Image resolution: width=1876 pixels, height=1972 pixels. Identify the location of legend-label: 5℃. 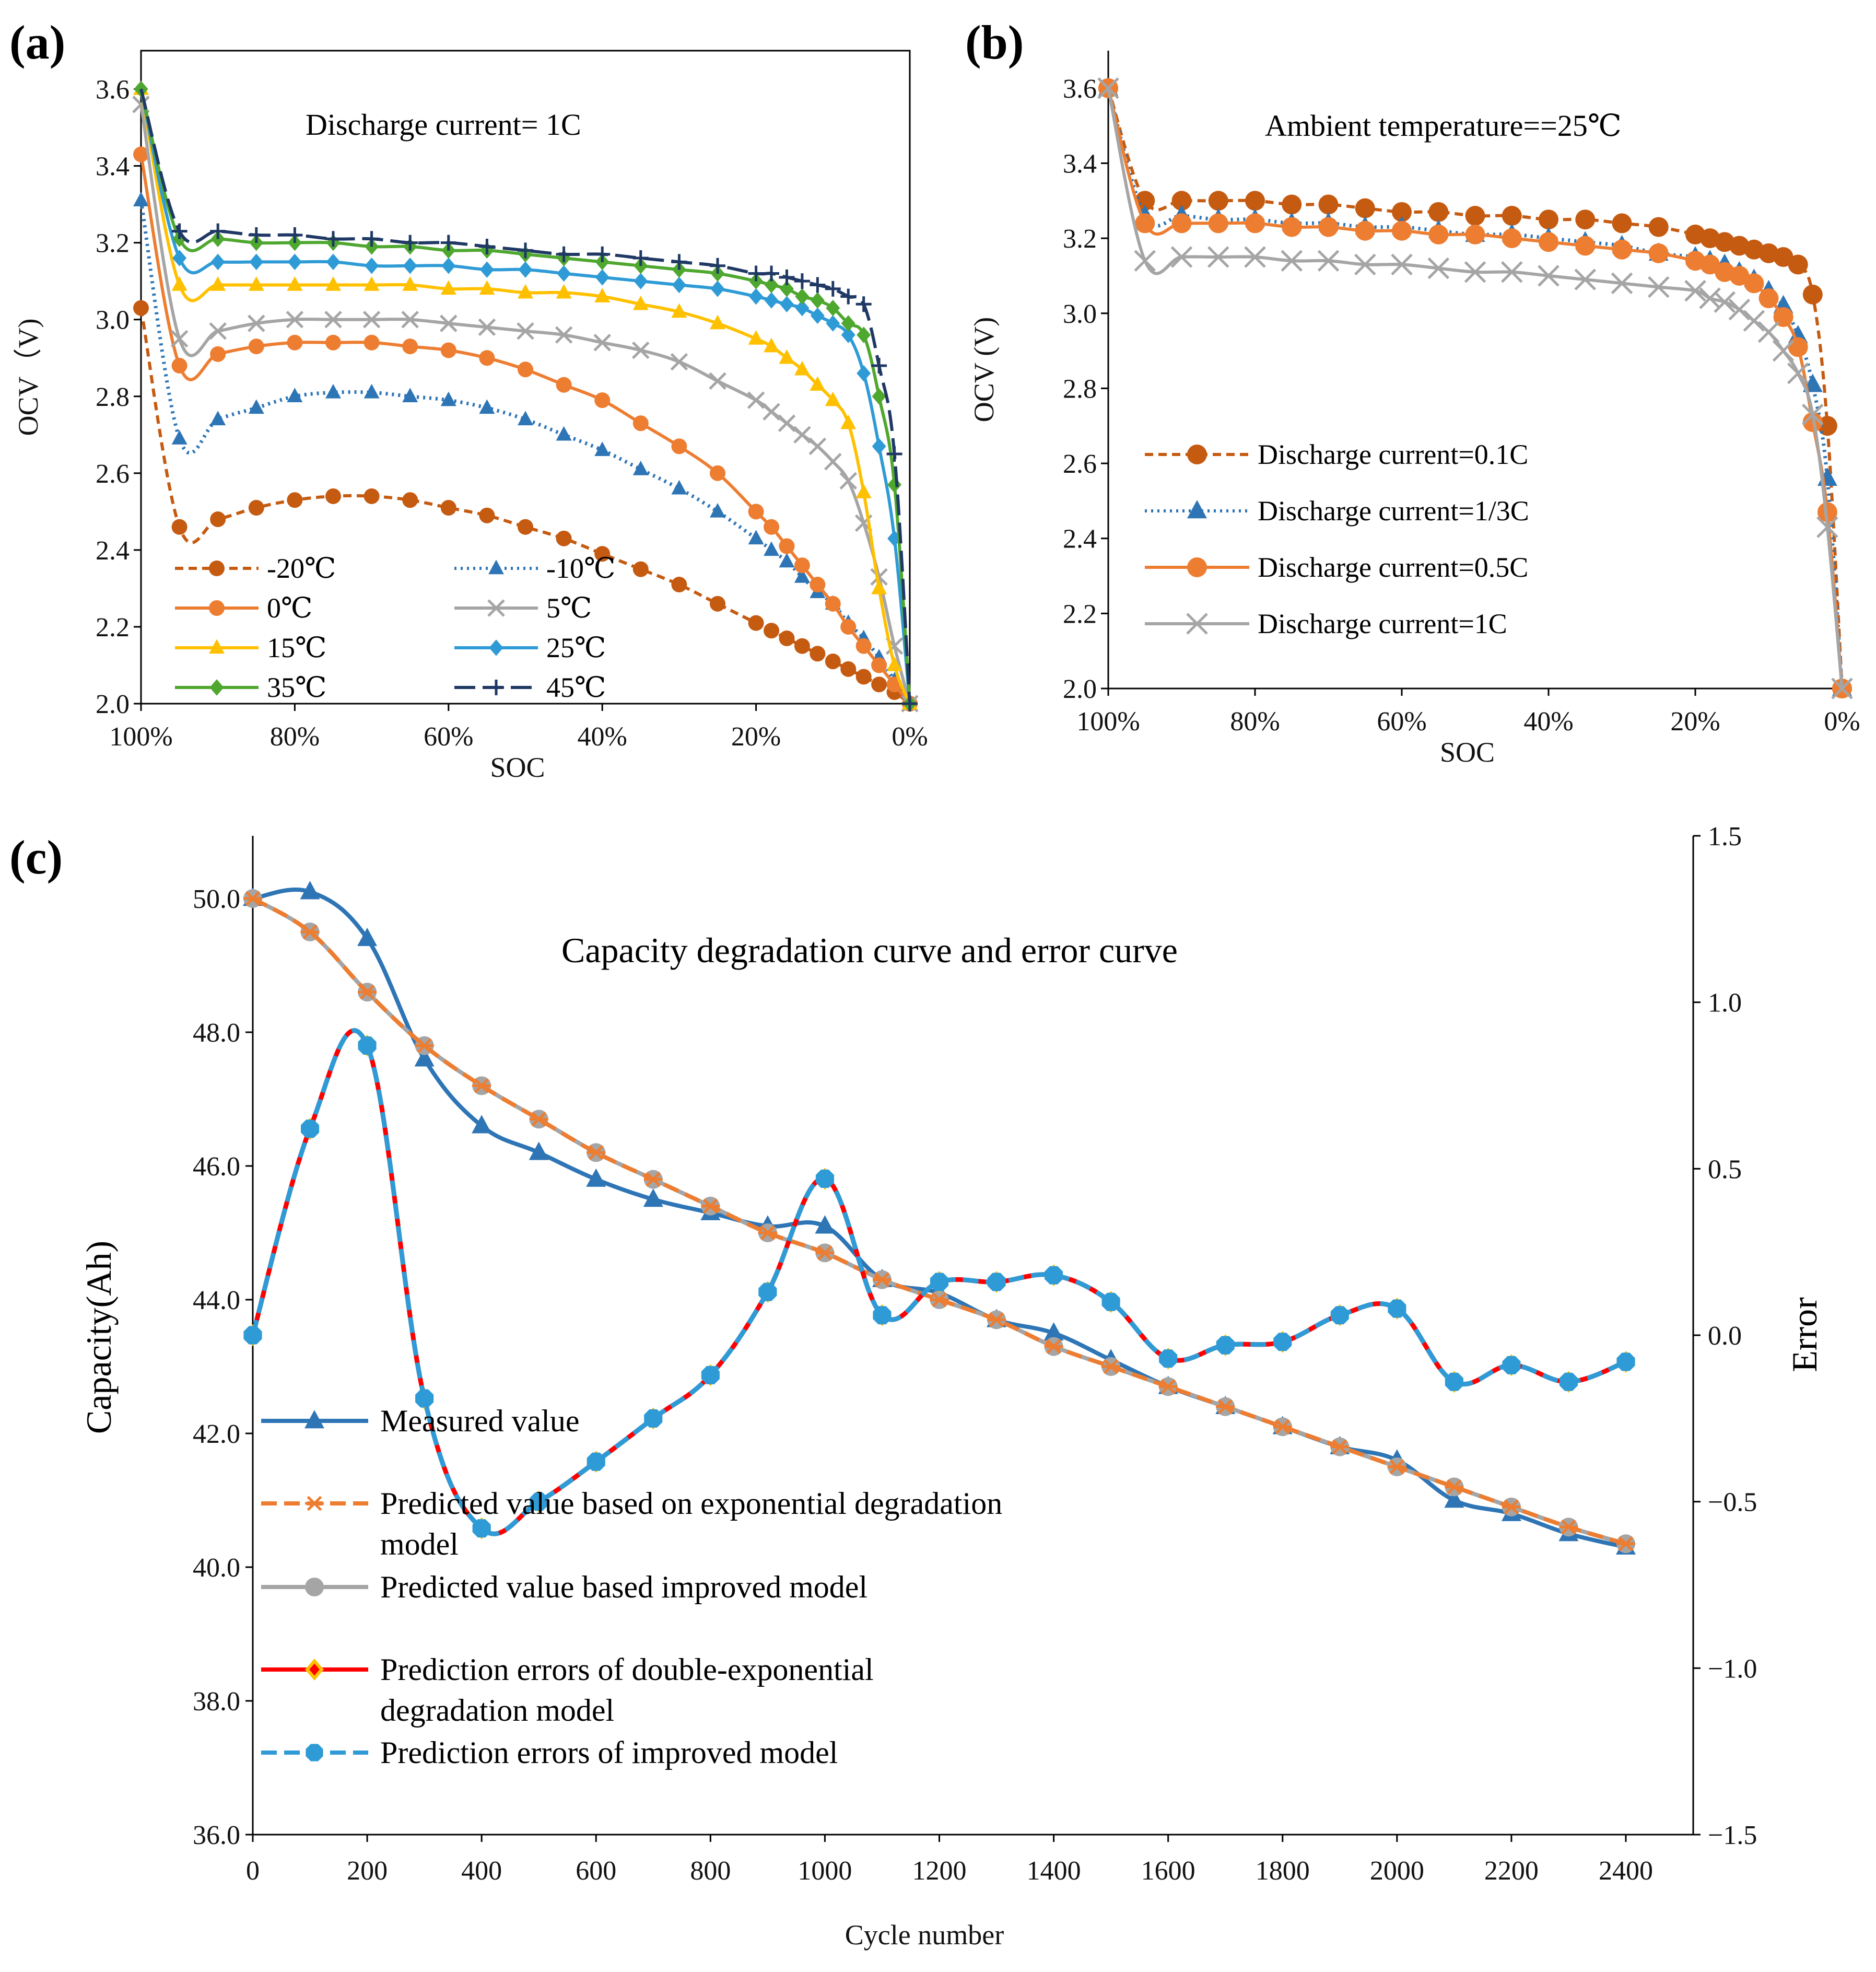
(569, 608).